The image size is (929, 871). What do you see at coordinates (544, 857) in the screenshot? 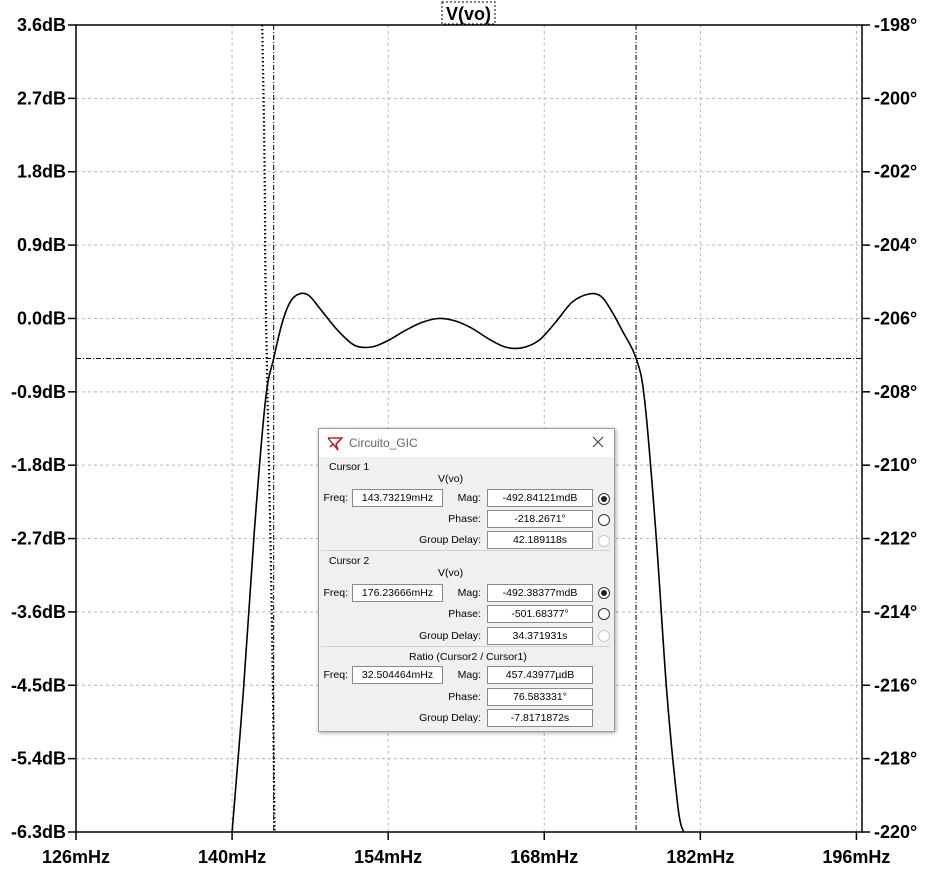
I see `x-tick-label: 168mHz` at bounding box center [544, 857].